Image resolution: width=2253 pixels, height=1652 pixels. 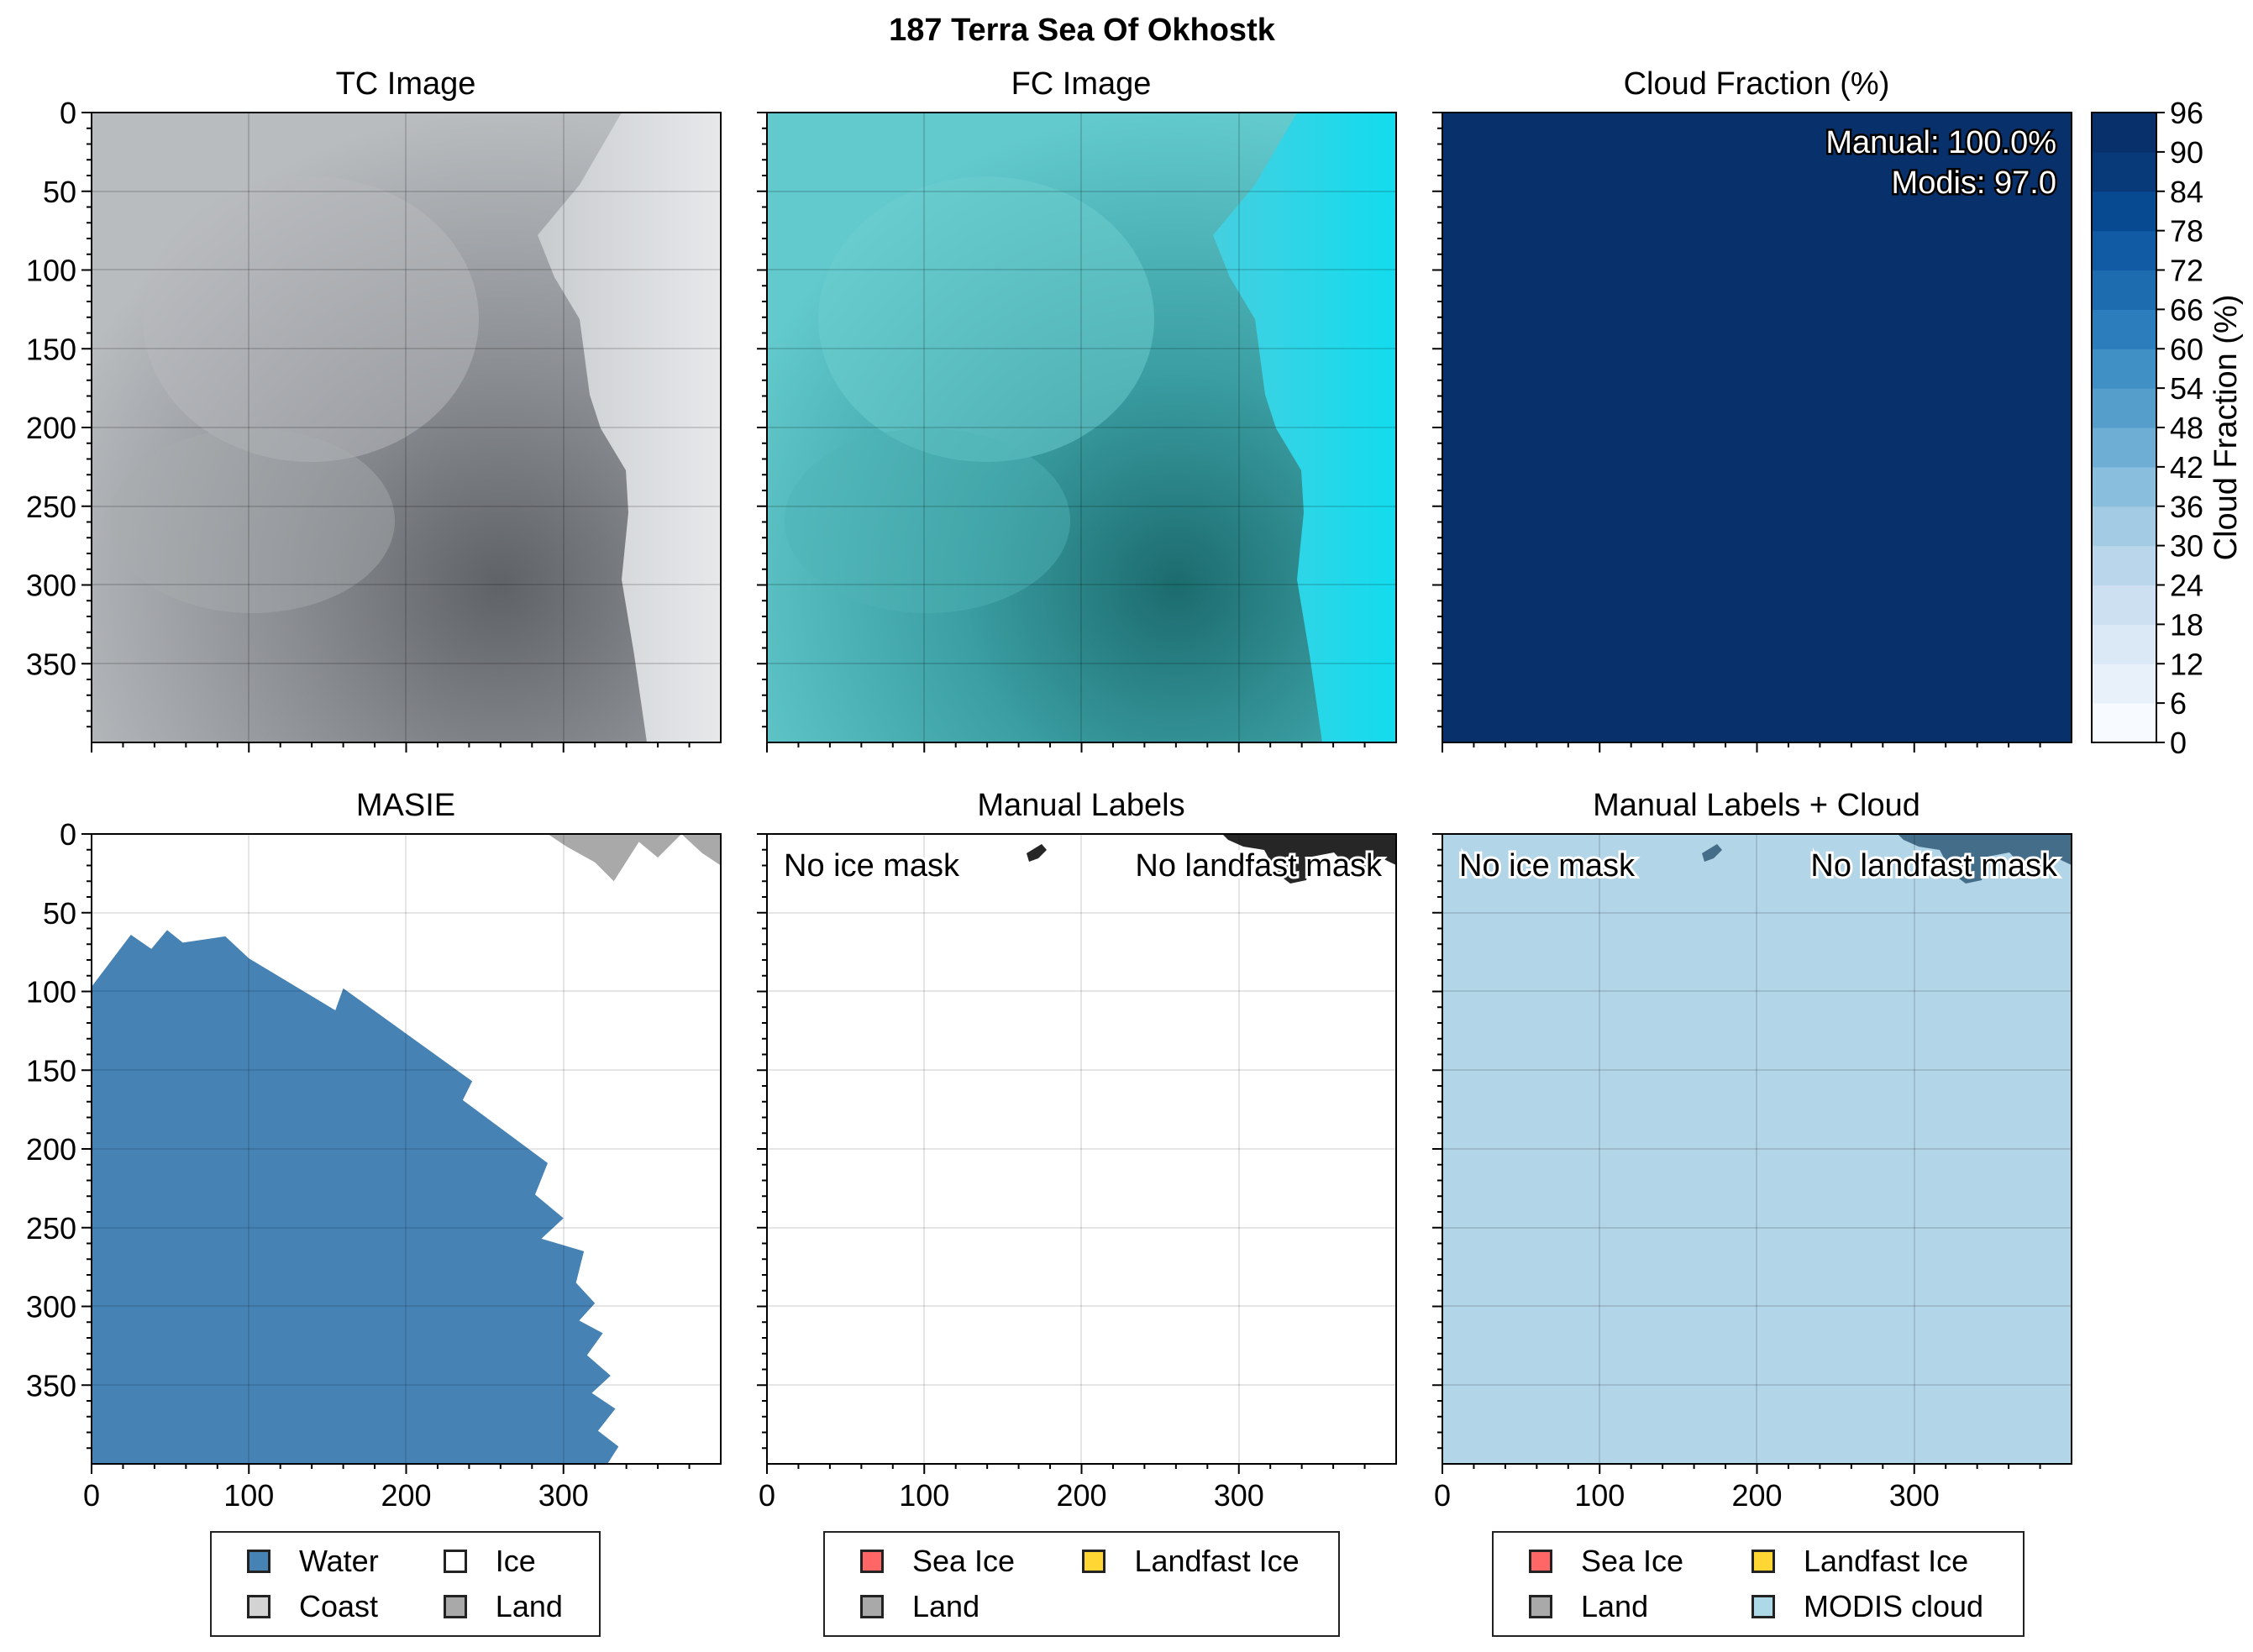 I want to click on legend-label: Landfast Ice, so click(x=1887, y=1561).